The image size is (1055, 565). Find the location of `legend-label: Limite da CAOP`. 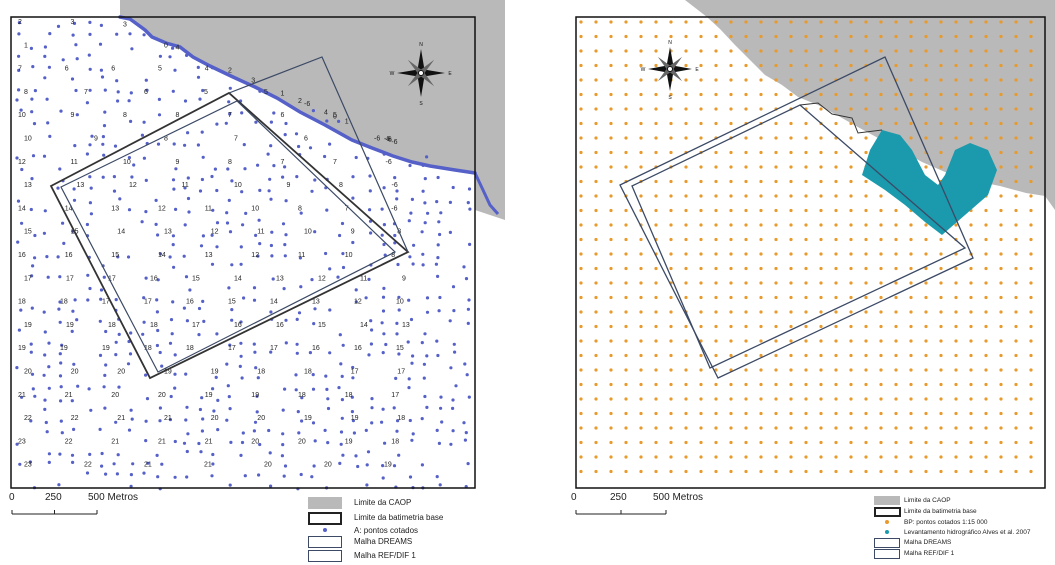

legend-label: Limite da CAOP is located at coordinates (383, 502).